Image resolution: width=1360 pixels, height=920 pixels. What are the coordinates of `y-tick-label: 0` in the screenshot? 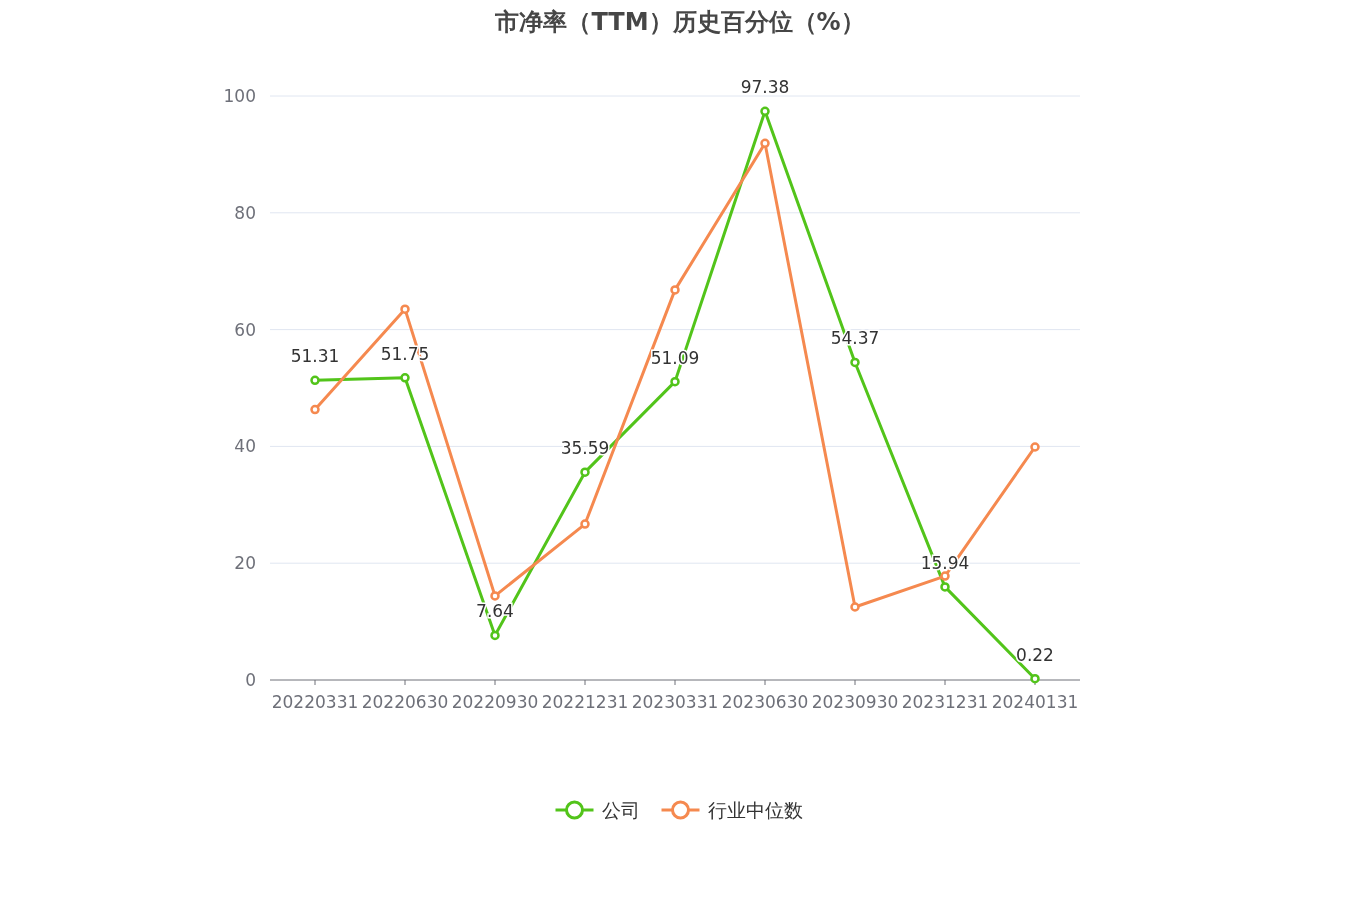 It's located at (250, 680).